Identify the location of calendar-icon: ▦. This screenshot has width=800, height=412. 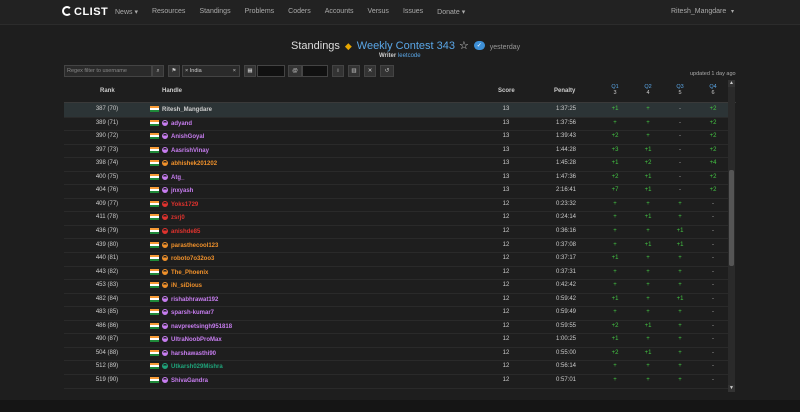
(250, 71).